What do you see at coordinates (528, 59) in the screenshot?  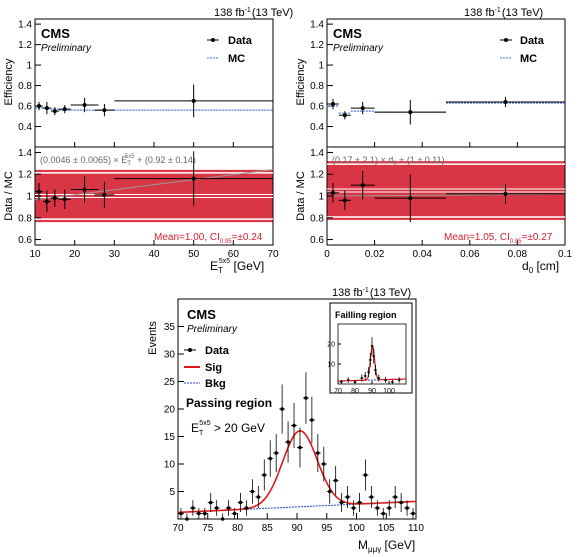 I see `legend-mc-label-b: MC` at bounding box center [528, 59].